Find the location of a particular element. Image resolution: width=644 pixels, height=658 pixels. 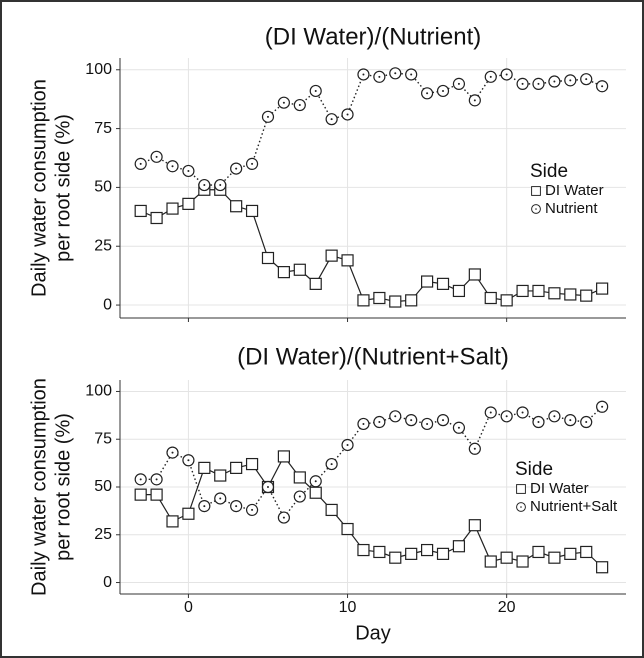

y-axis-label: per root side (%) is located at coordinates (63, 188).